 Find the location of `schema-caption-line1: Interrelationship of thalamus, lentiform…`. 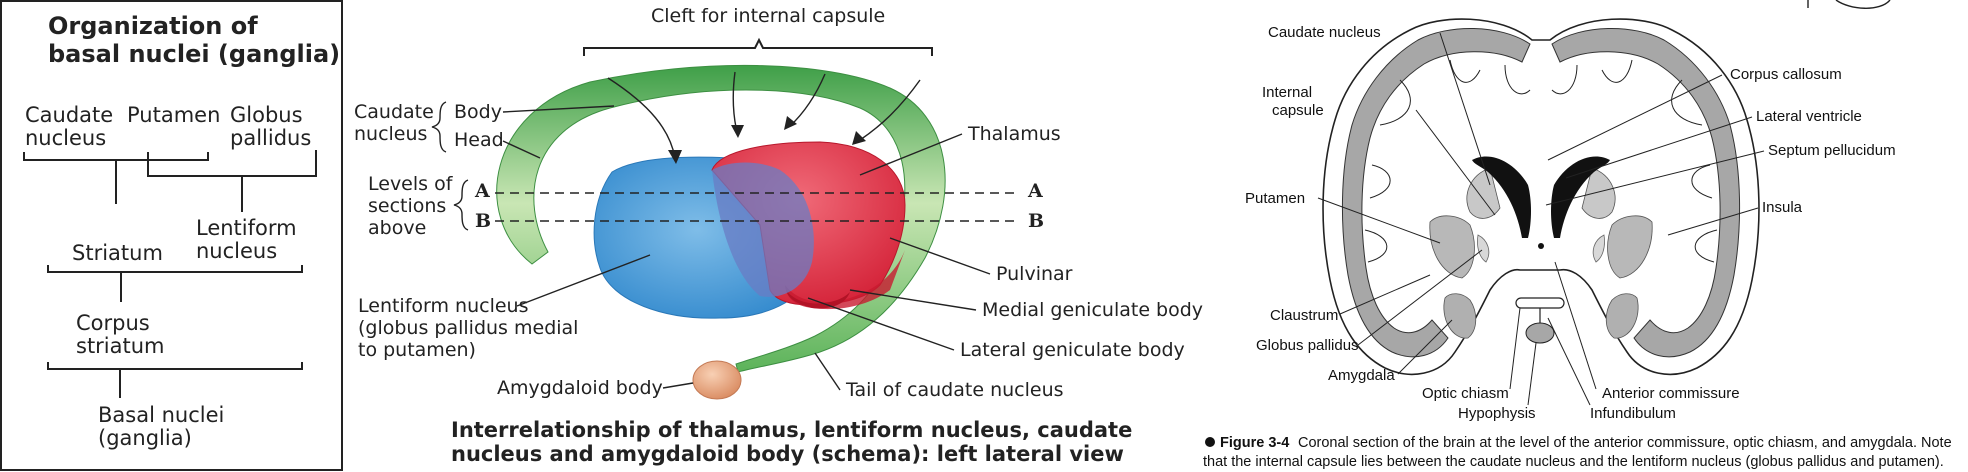

schema-caption-line1: Interrelationship of thalamus, lentiform… is located at coordinates (791, 430).